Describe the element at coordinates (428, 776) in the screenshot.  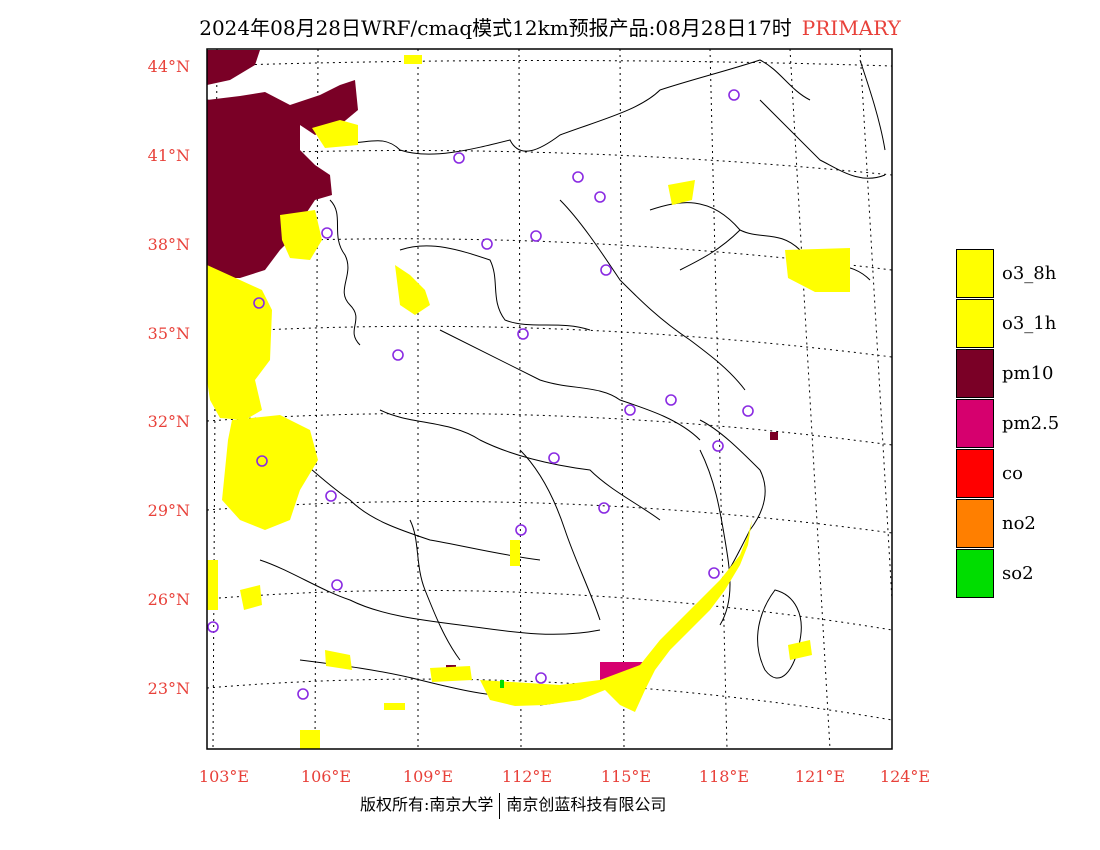
I see `lon-label-109: 109°E` at that location.